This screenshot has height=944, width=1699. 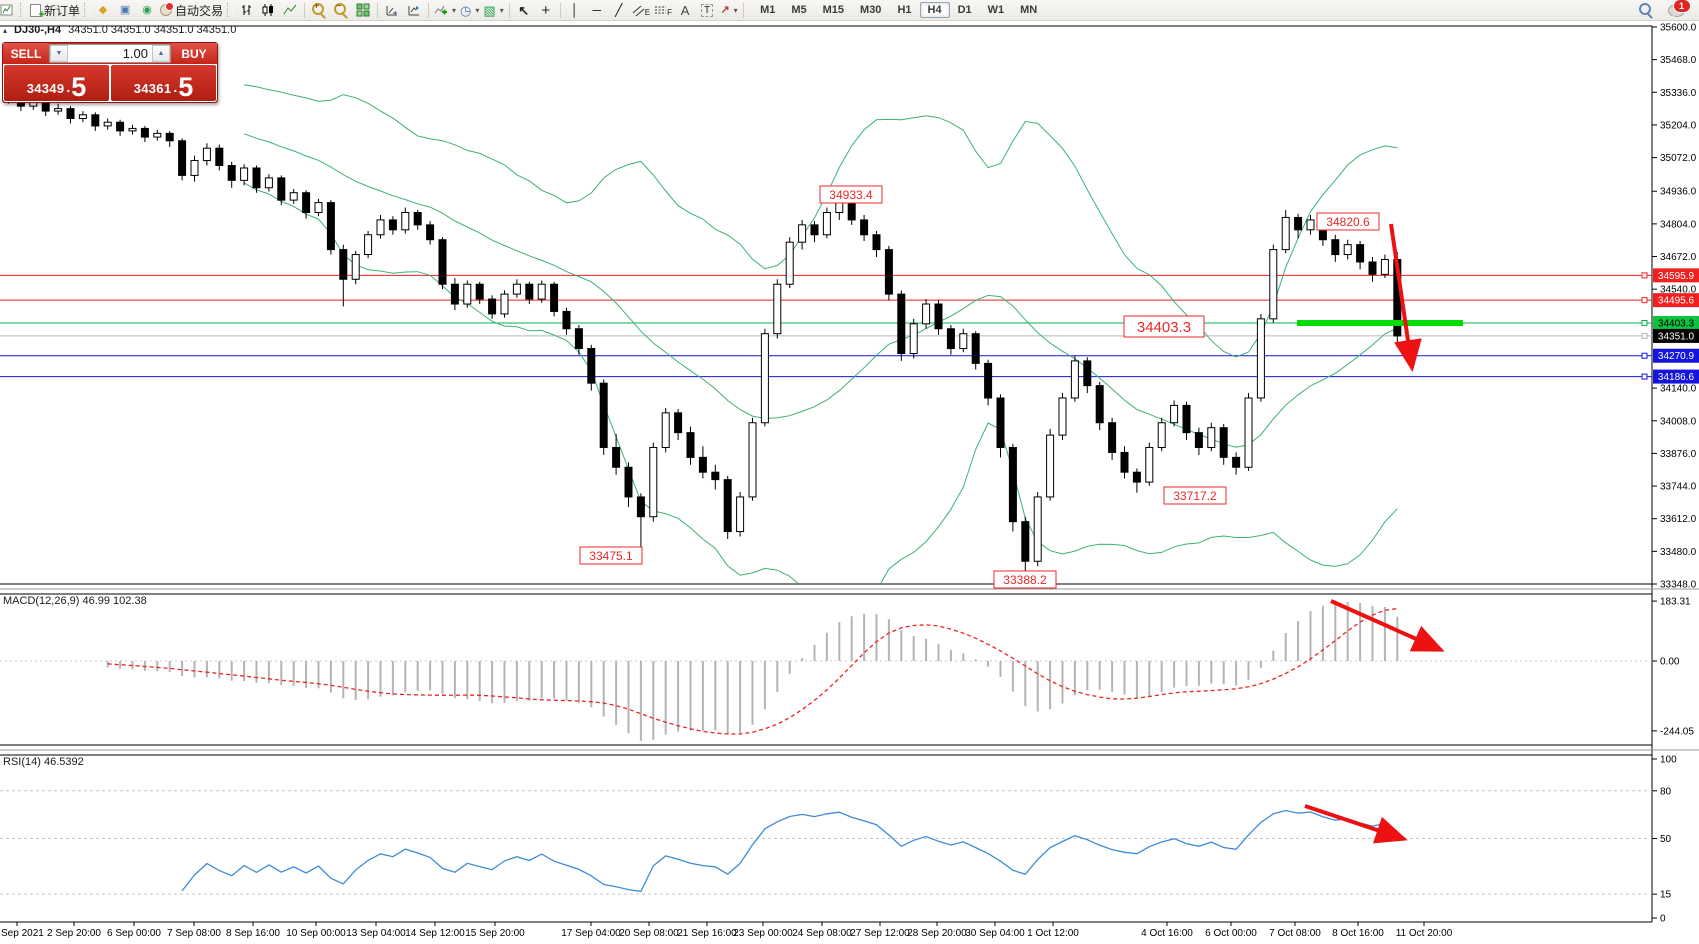 I want to click on sell-price: 34349 . 5, so click(x=56, y=83).